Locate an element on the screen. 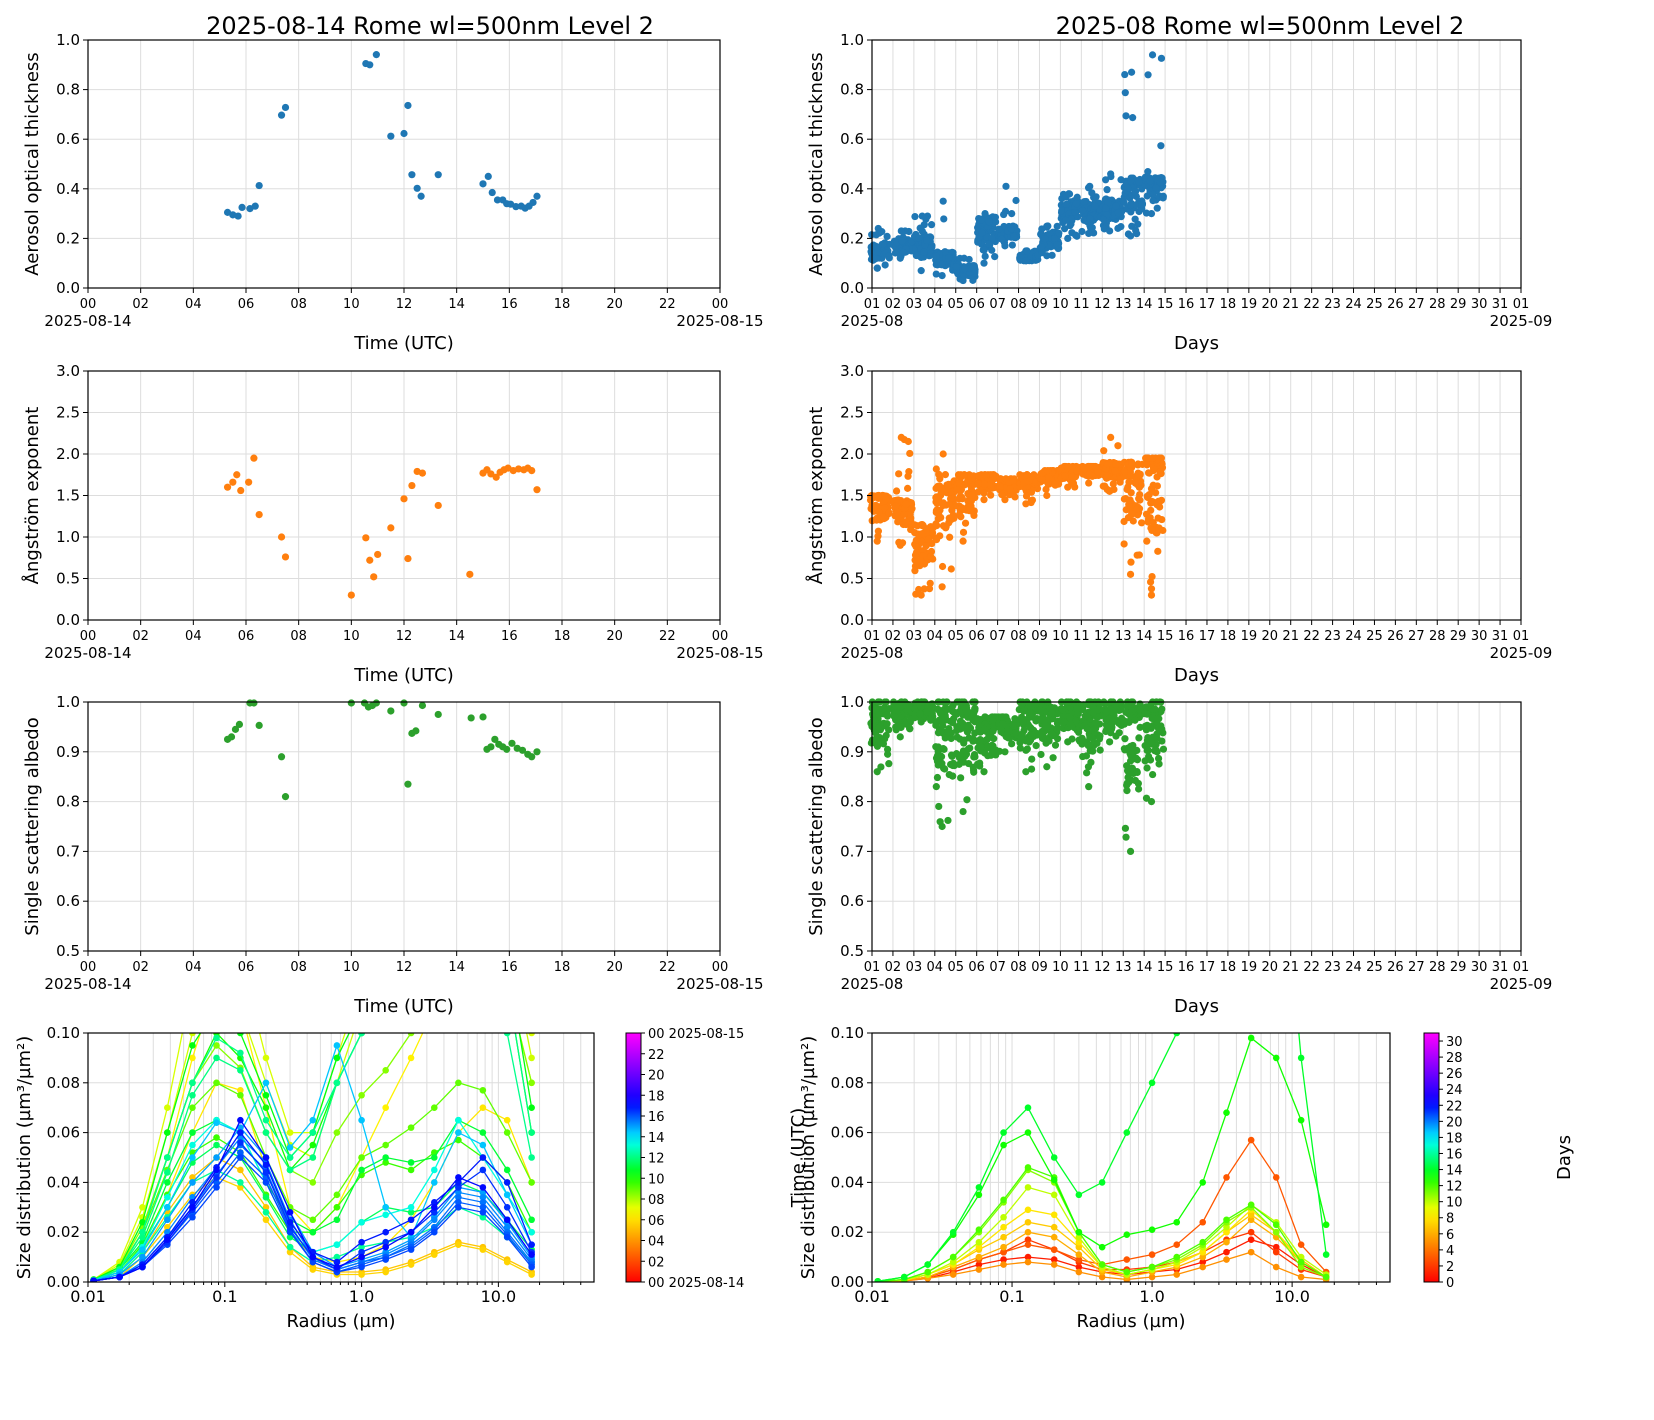 Image resolution: width=1654 pixels, height=1420 pixels. daily-ssa-point is located at coordinates (281, 757).